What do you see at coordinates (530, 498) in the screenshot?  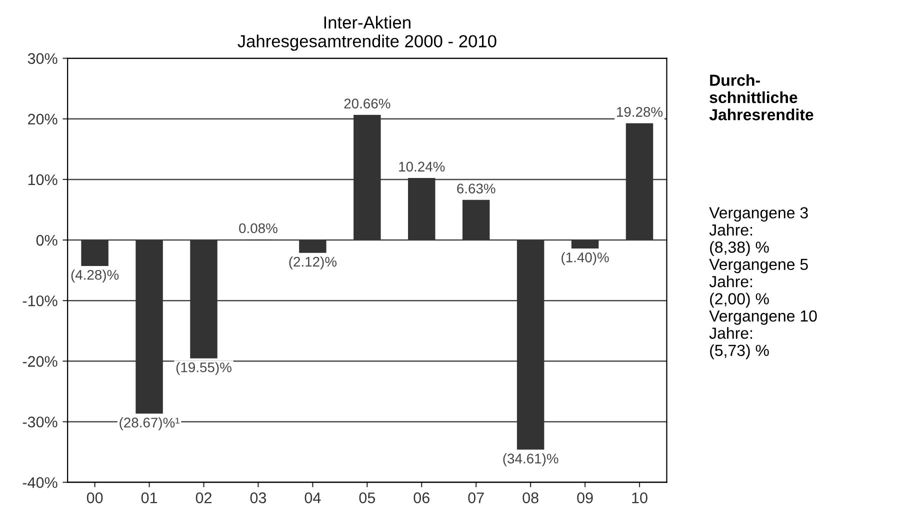 I see `x-tick-label: 08` at bounding box center [530, 498].